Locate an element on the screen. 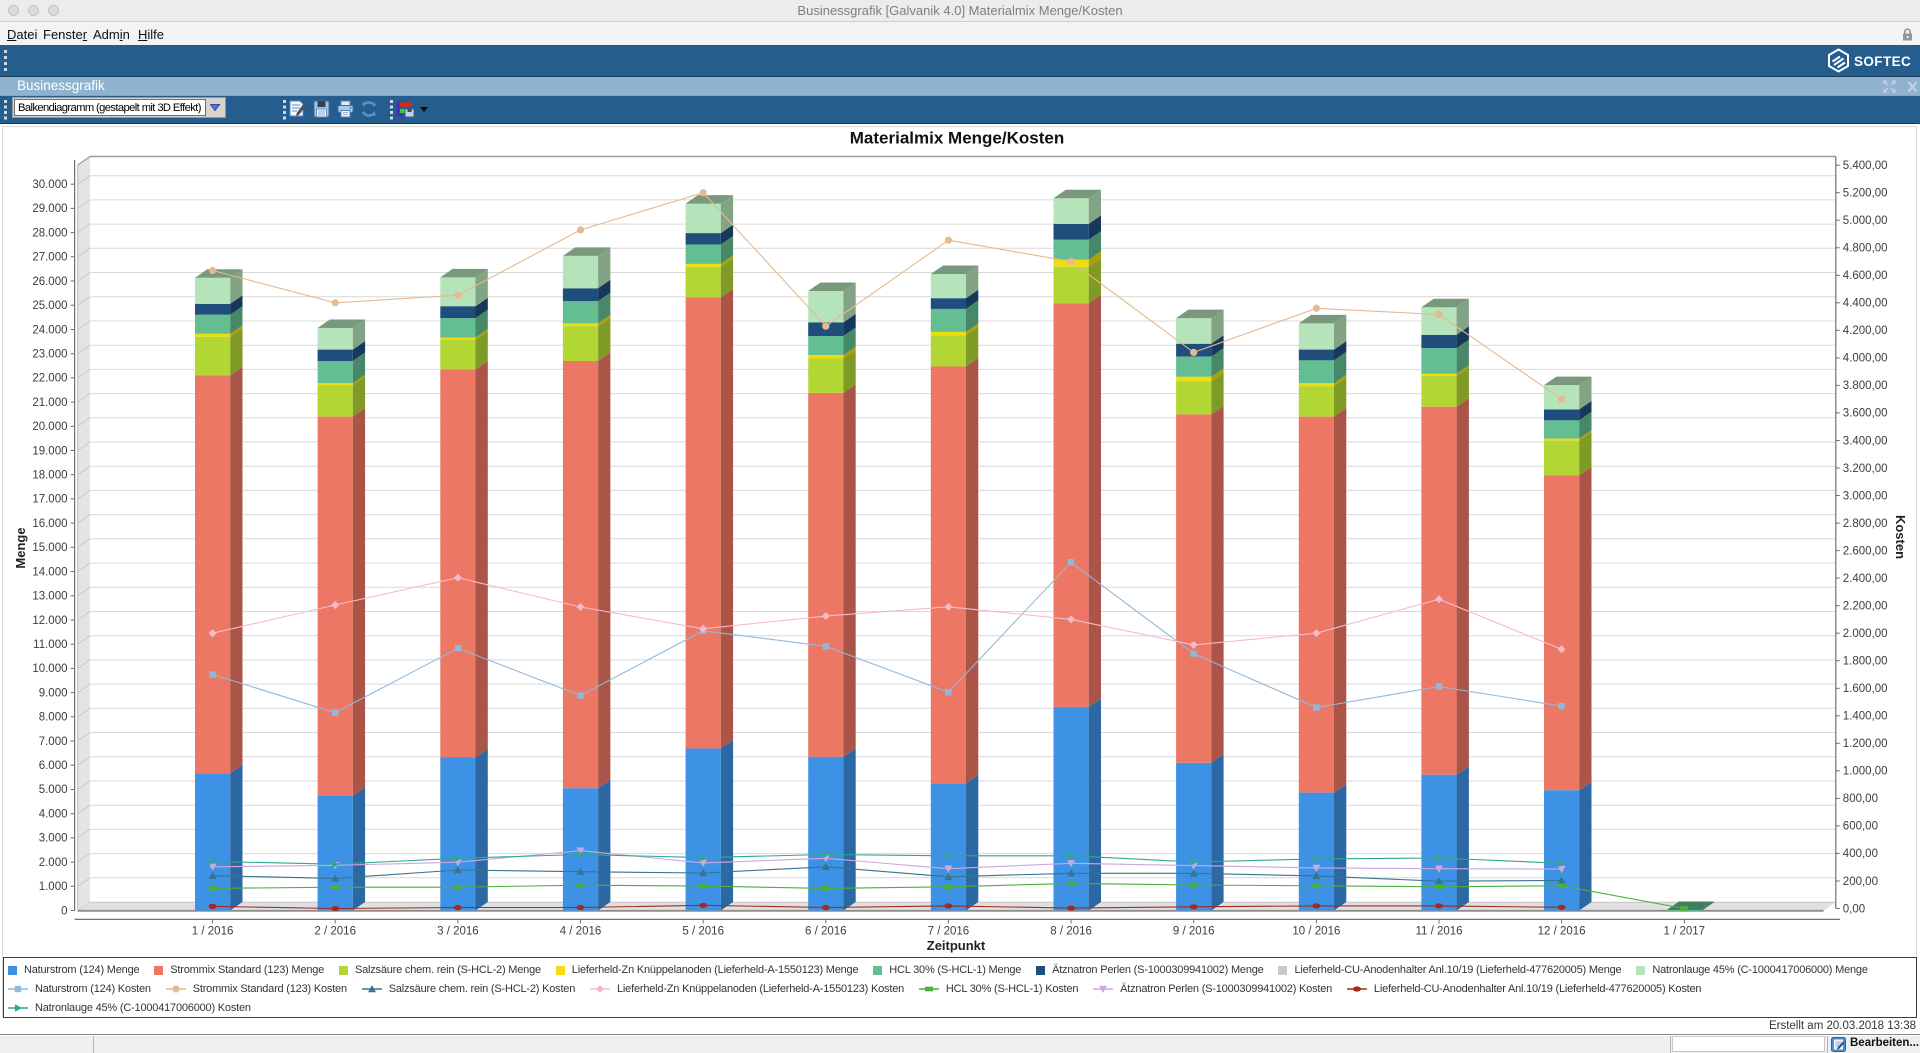 The height and width of the screenshot is (1053, 1920). svg-text: 27.000 is located at coordinates (49, 258).